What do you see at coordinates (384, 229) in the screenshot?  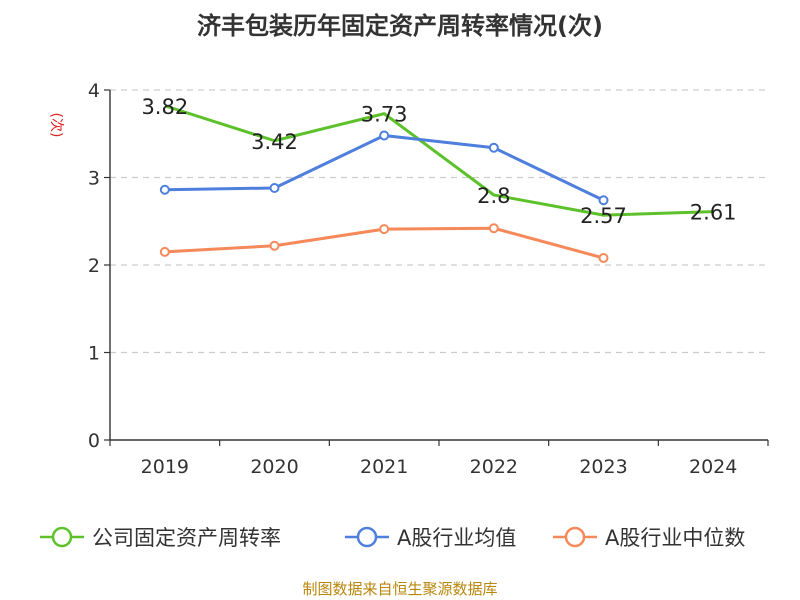 I see `series-2-point-2021` at bounding box center [384, 229].